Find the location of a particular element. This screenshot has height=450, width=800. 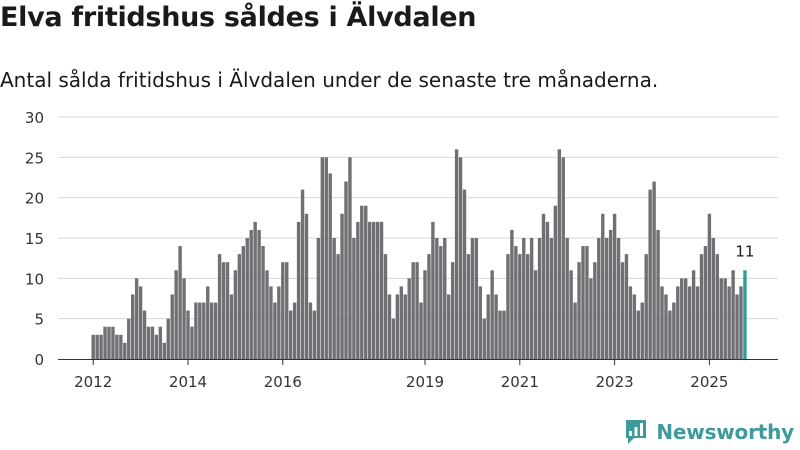

x-tick-label: 2014 is located at coordinates (188, 382).